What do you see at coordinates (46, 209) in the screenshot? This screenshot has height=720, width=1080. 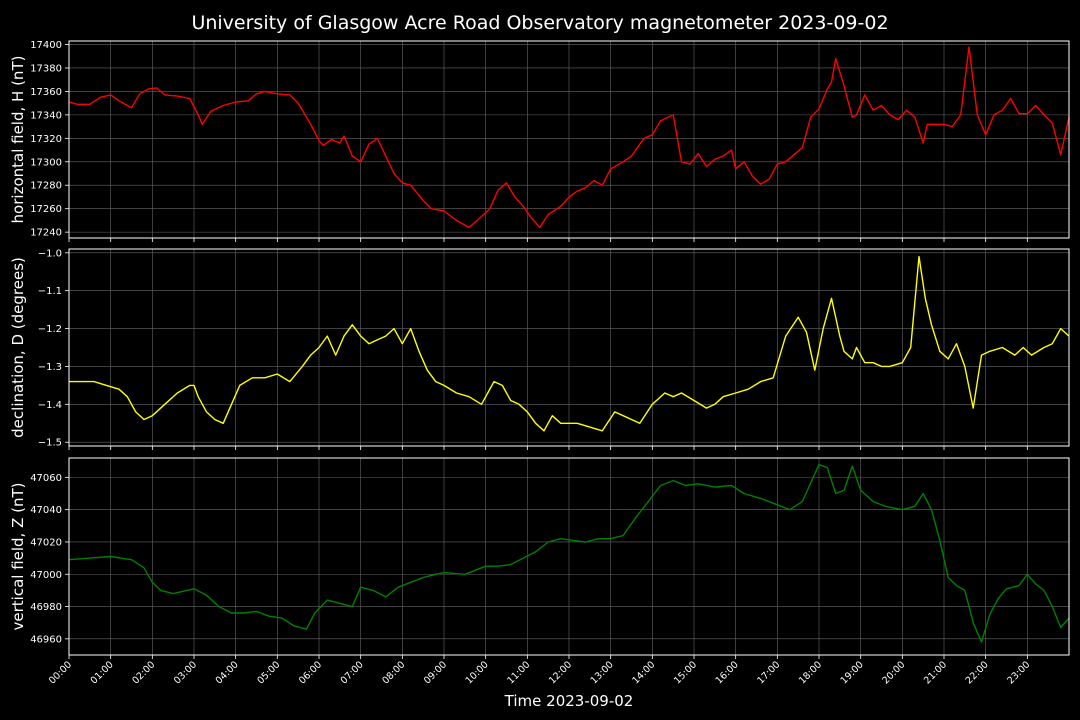 I see `y-tick-label: 17260` at bounding box center [46, 209].